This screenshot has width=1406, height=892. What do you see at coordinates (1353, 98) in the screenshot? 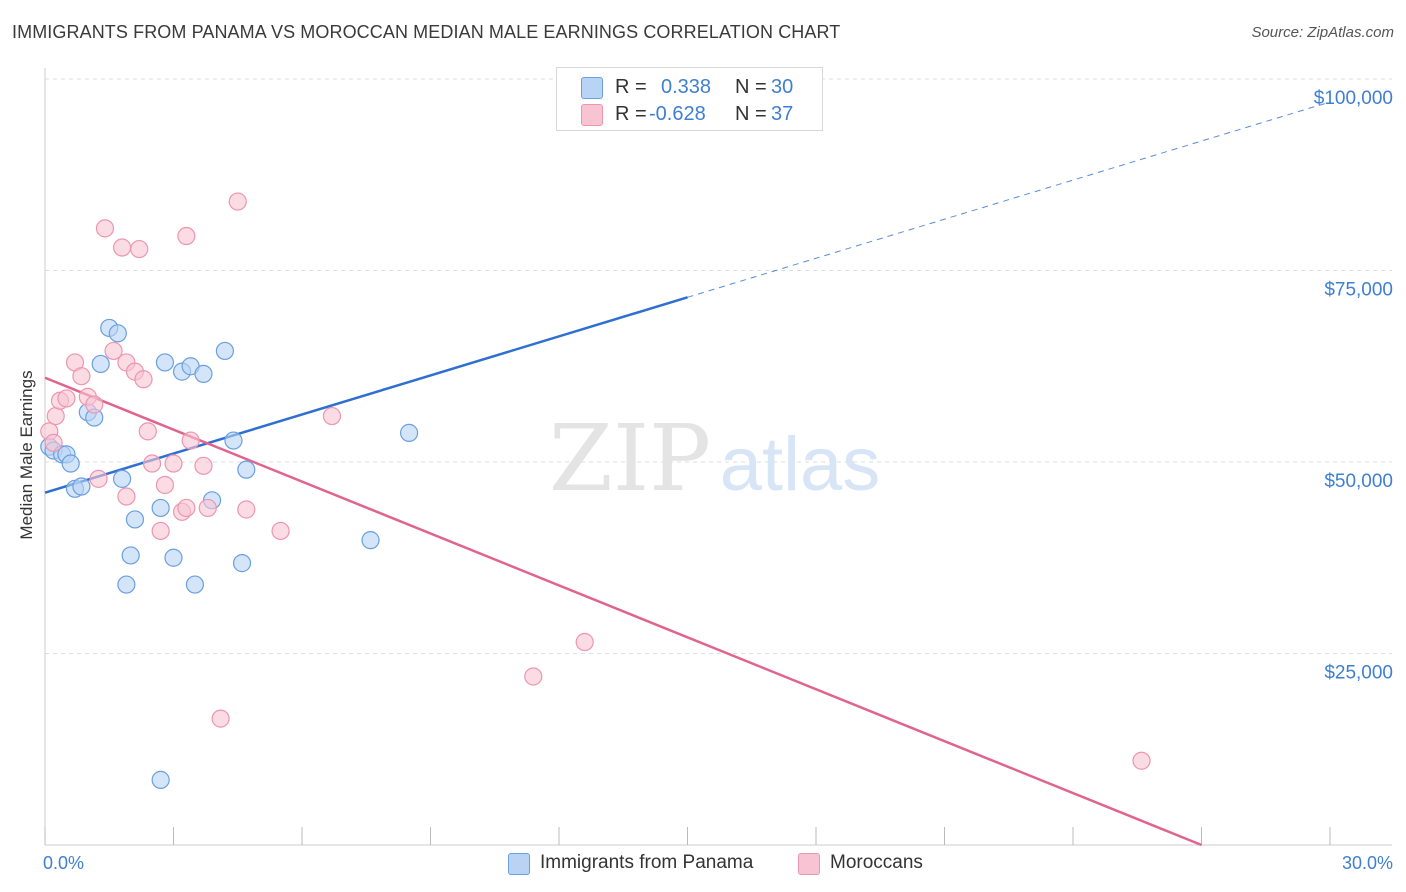
I see `y-tick-label: $100,000` at bounding box center [1353, 98].